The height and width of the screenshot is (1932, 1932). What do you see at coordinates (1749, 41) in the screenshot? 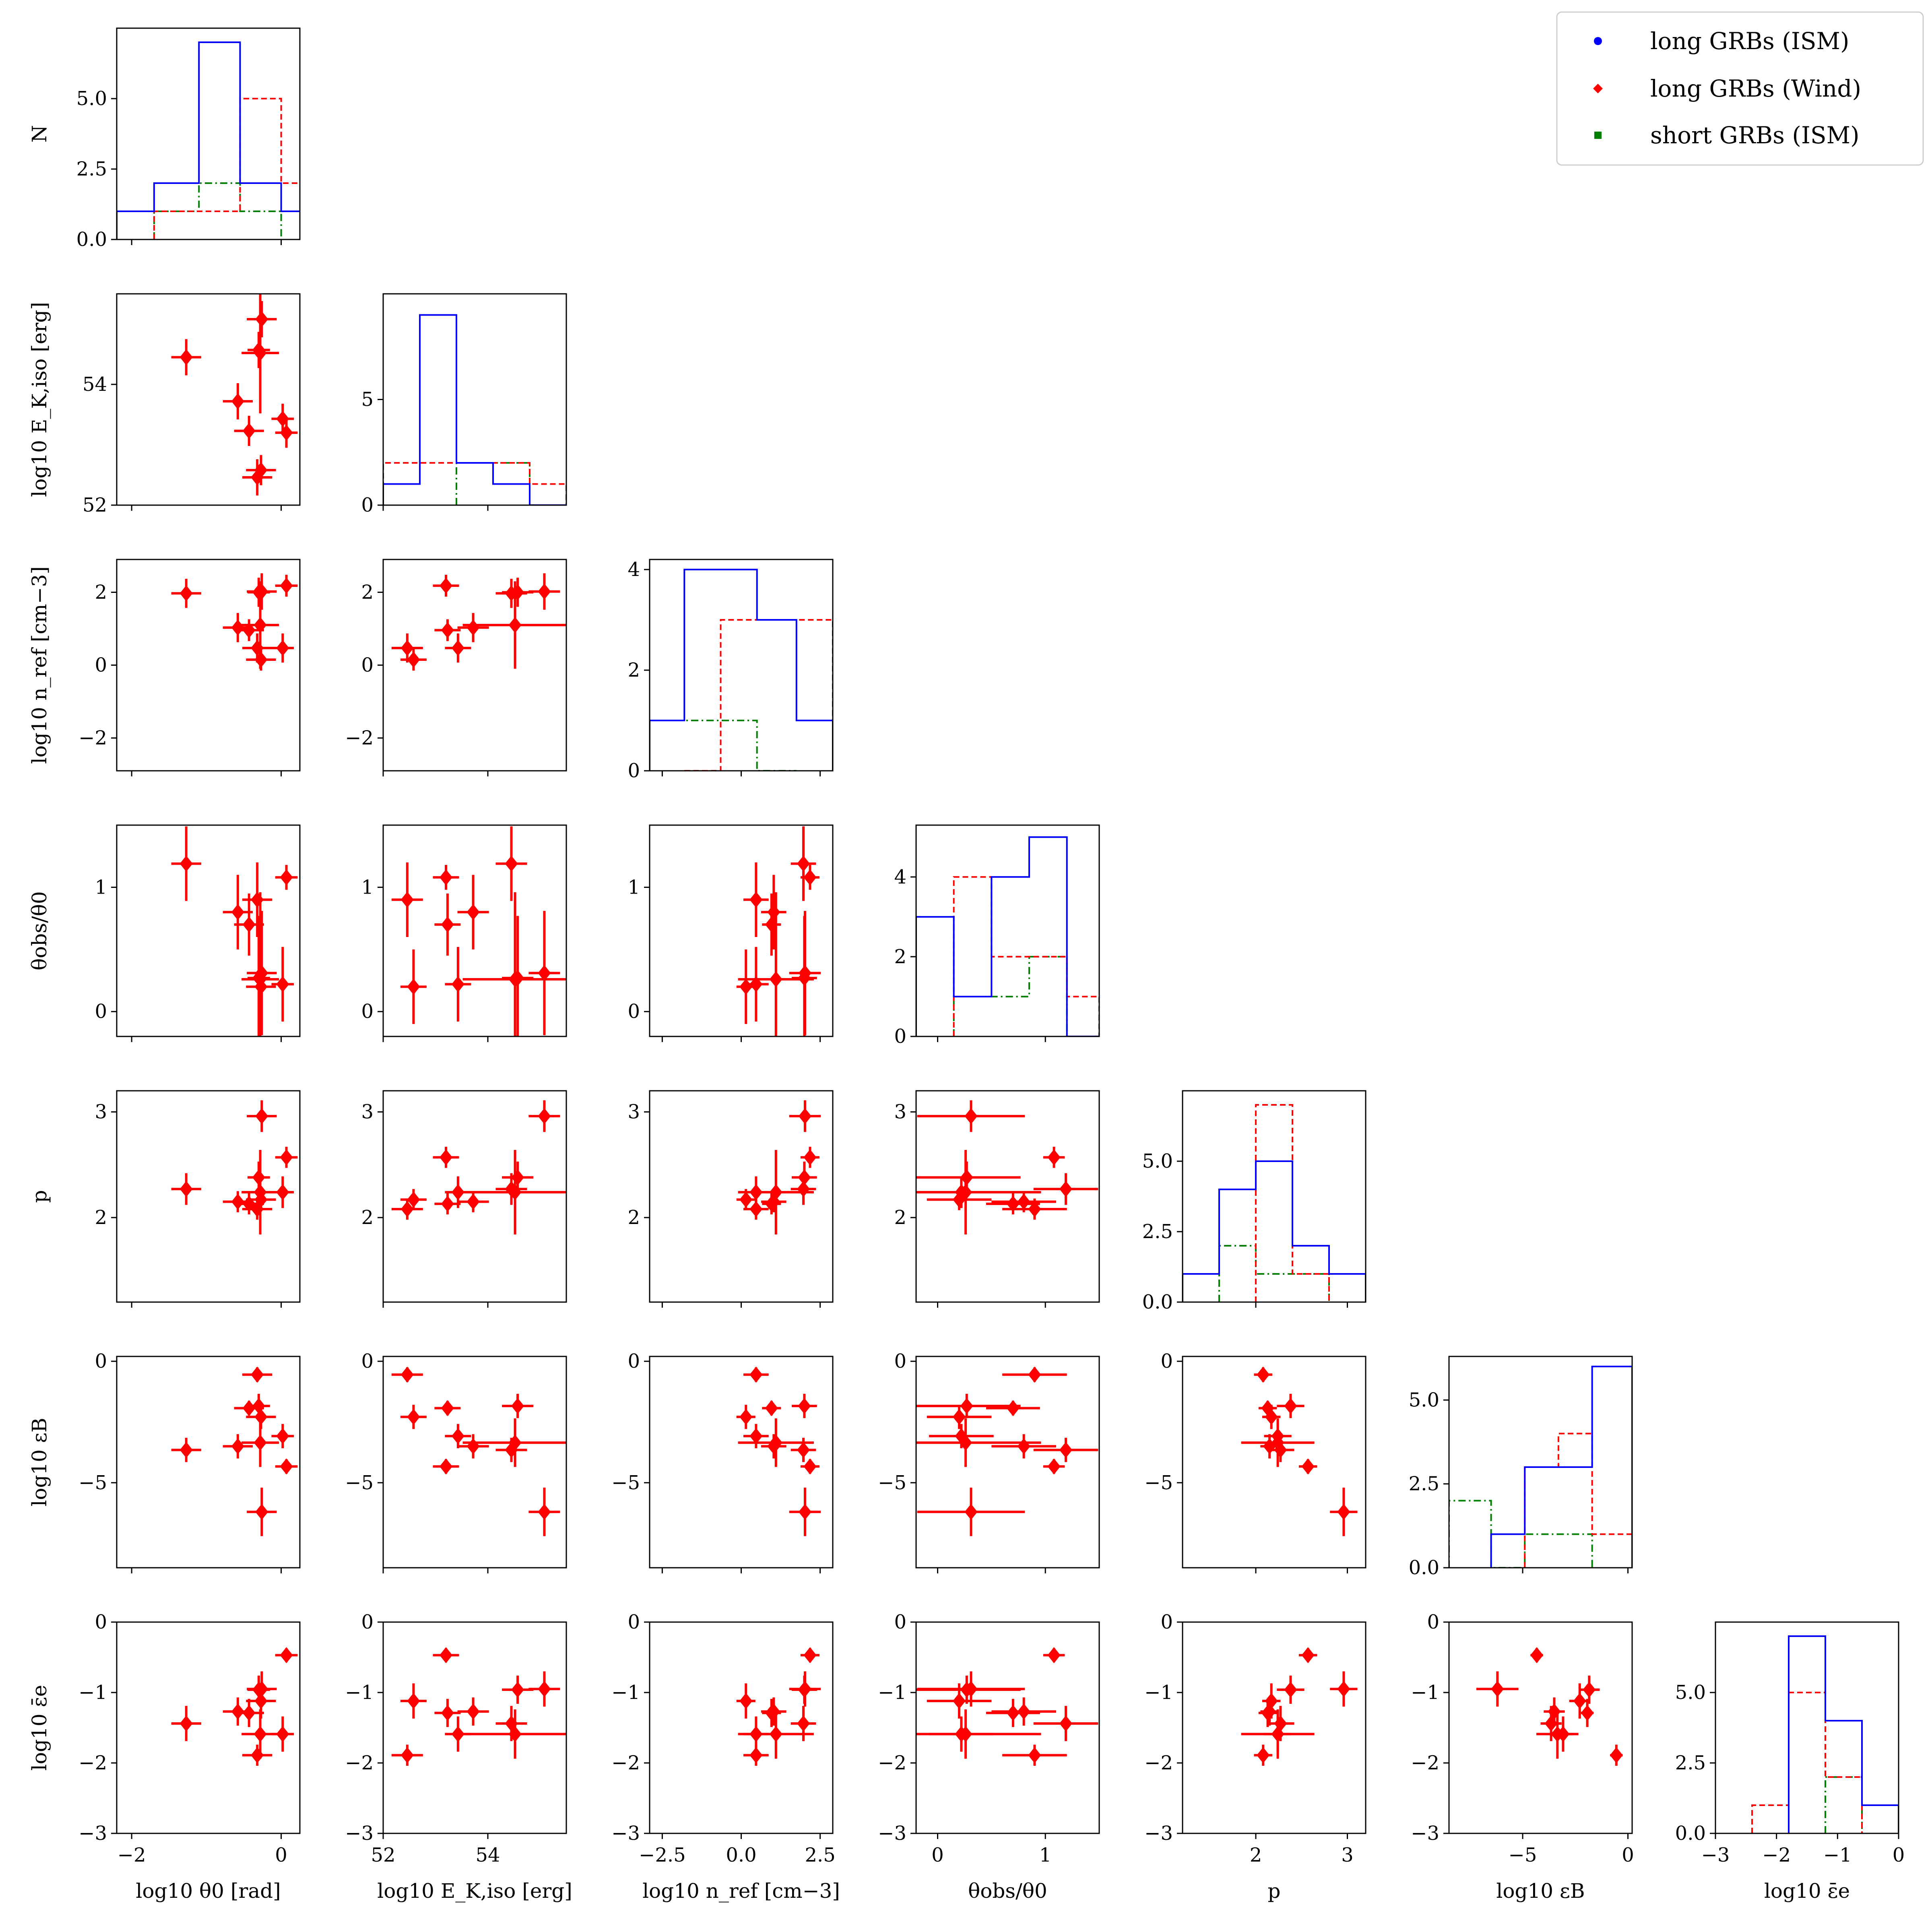
I see `legend-label-ism: long GRBs (ISM)` at bounding box center [1749, 41].